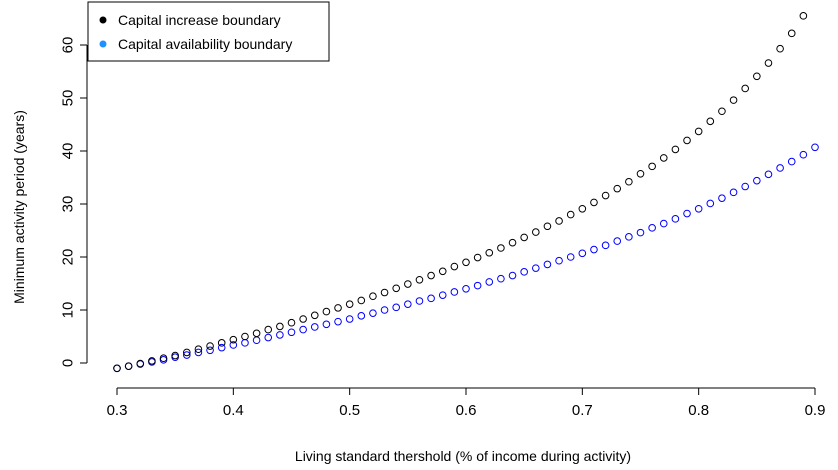  What do you see at coordinates (582, 410) in the screenshot?
I see `x-tick-label: 0.7` at bounding box center [582, 410].